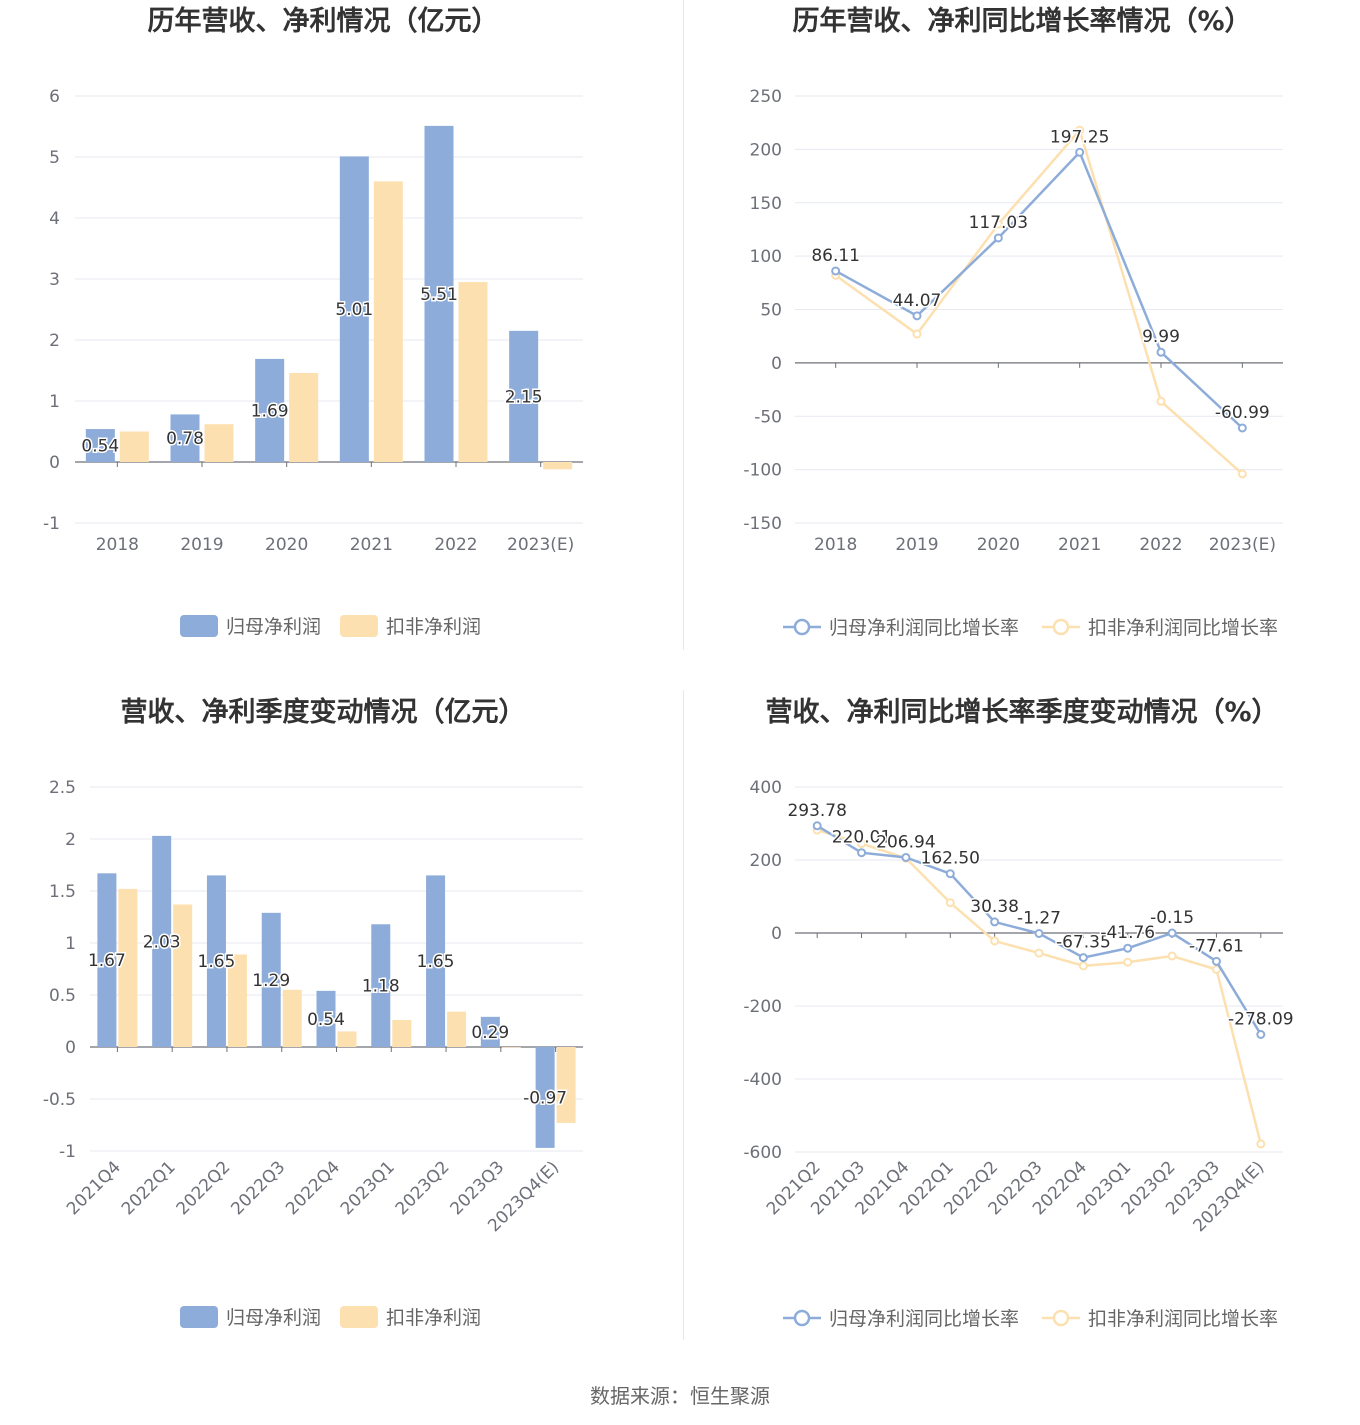 The height and width of the screenshot is (1425, 1360). I want to click on x-tick-label: 2022Q2, so click(204, 1188).